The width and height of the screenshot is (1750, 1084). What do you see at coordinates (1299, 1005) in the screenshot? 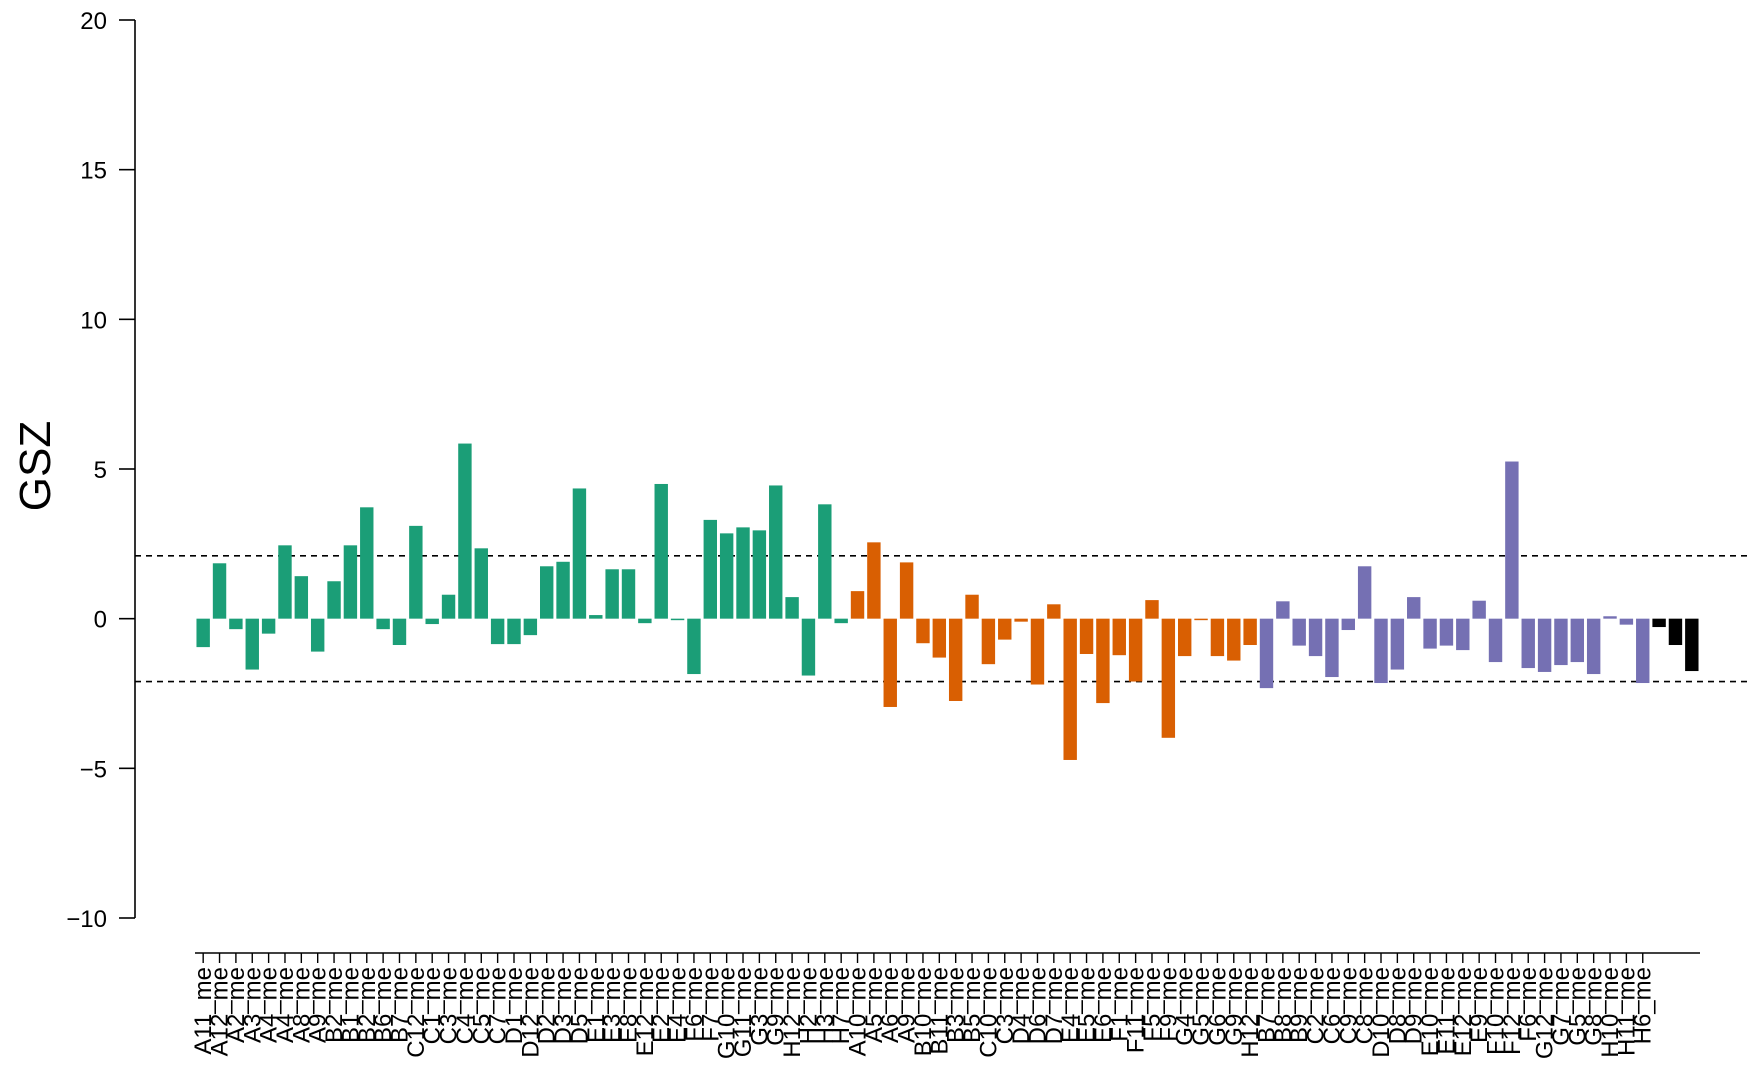
I see `x-tick-label: B9_me` at bounding box center [1299, 1005].